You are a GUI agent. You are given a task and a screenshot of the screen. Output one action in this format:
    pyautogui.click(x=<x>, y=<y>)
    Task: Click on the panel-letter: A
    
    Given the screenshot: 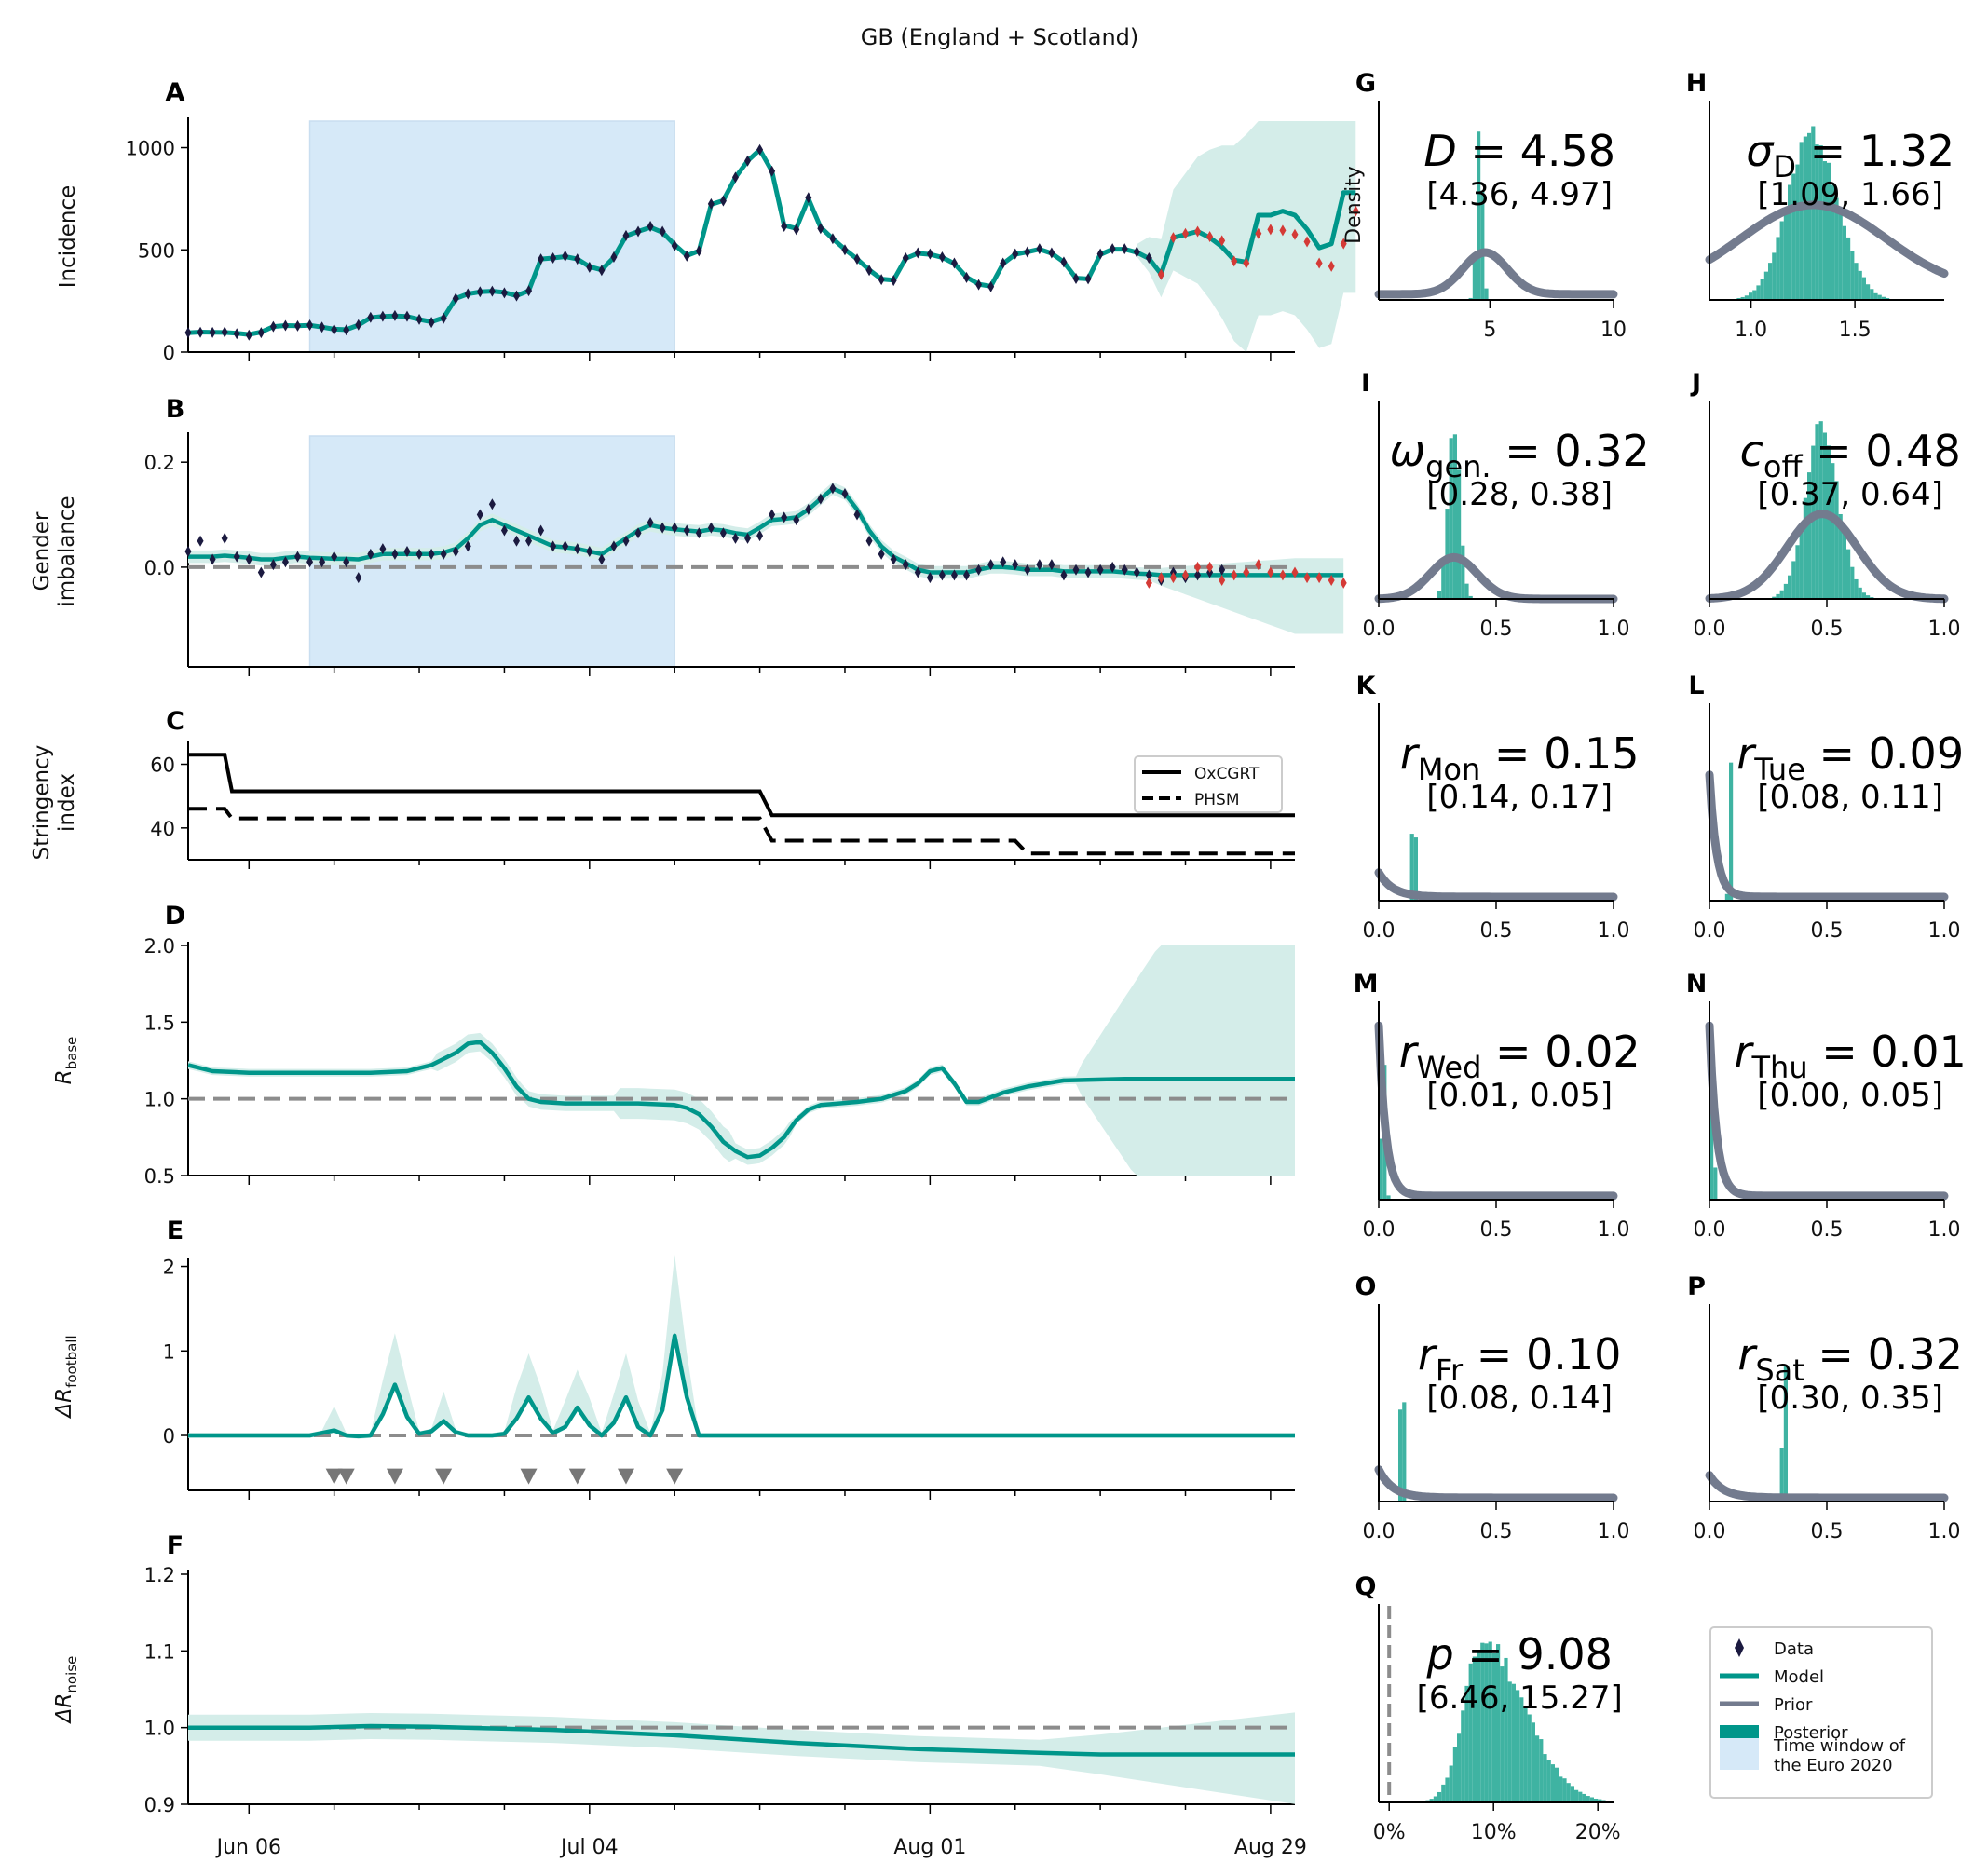 What is the action you would take?
    pyautogui.click(x=176, y=92)
    